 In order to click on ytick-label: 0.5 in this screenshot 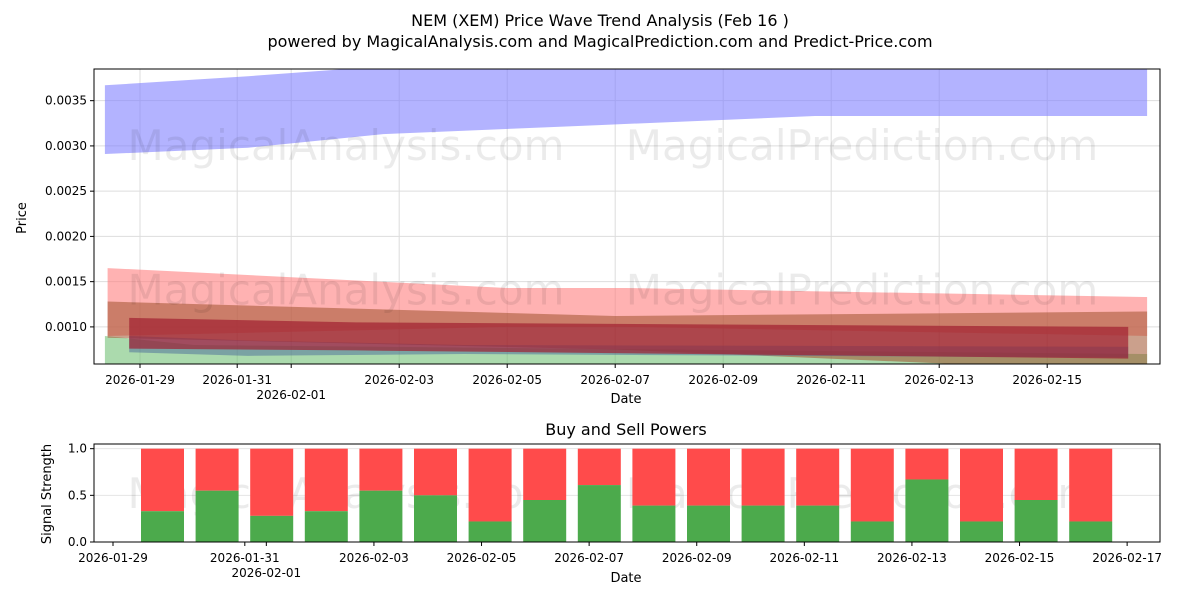, I will do `click(77, 495)`.